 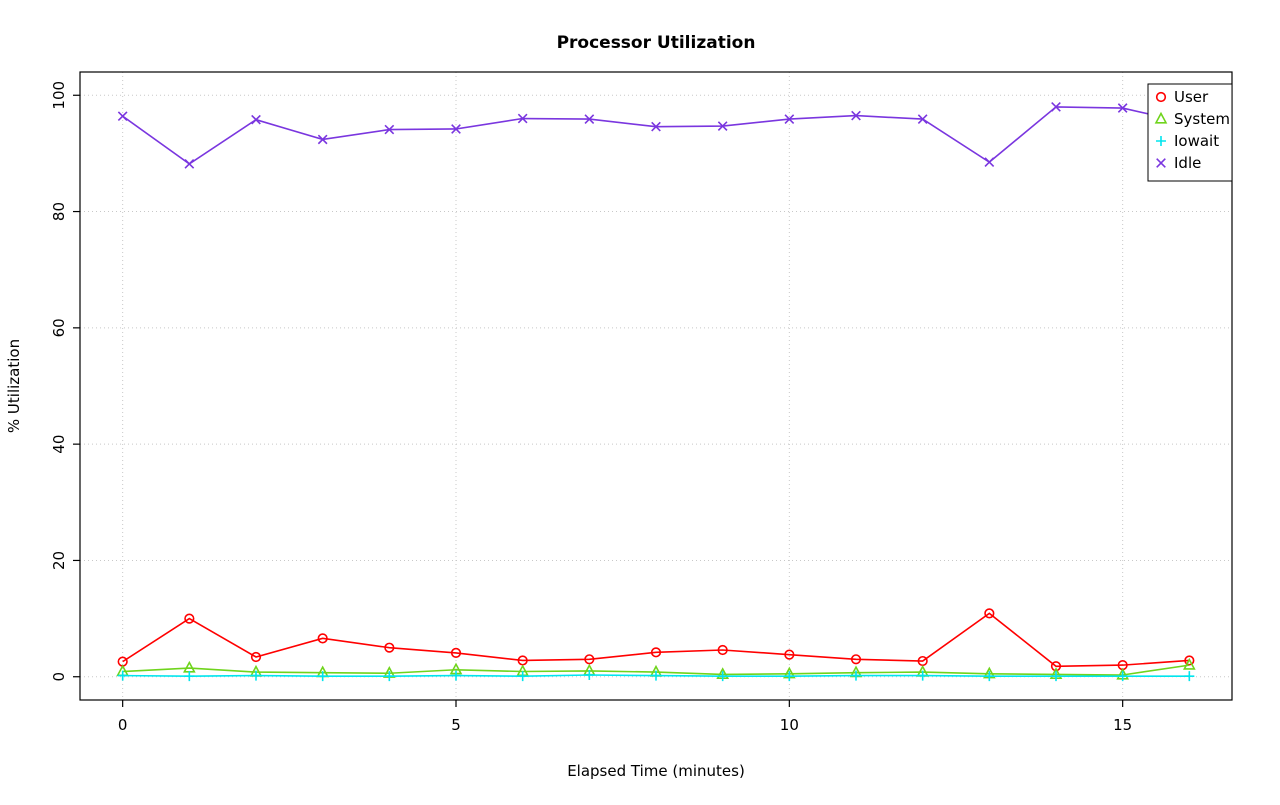 I want to click on x-axis-label: Elapsed Time (minutes), so click(x=656, y=771).